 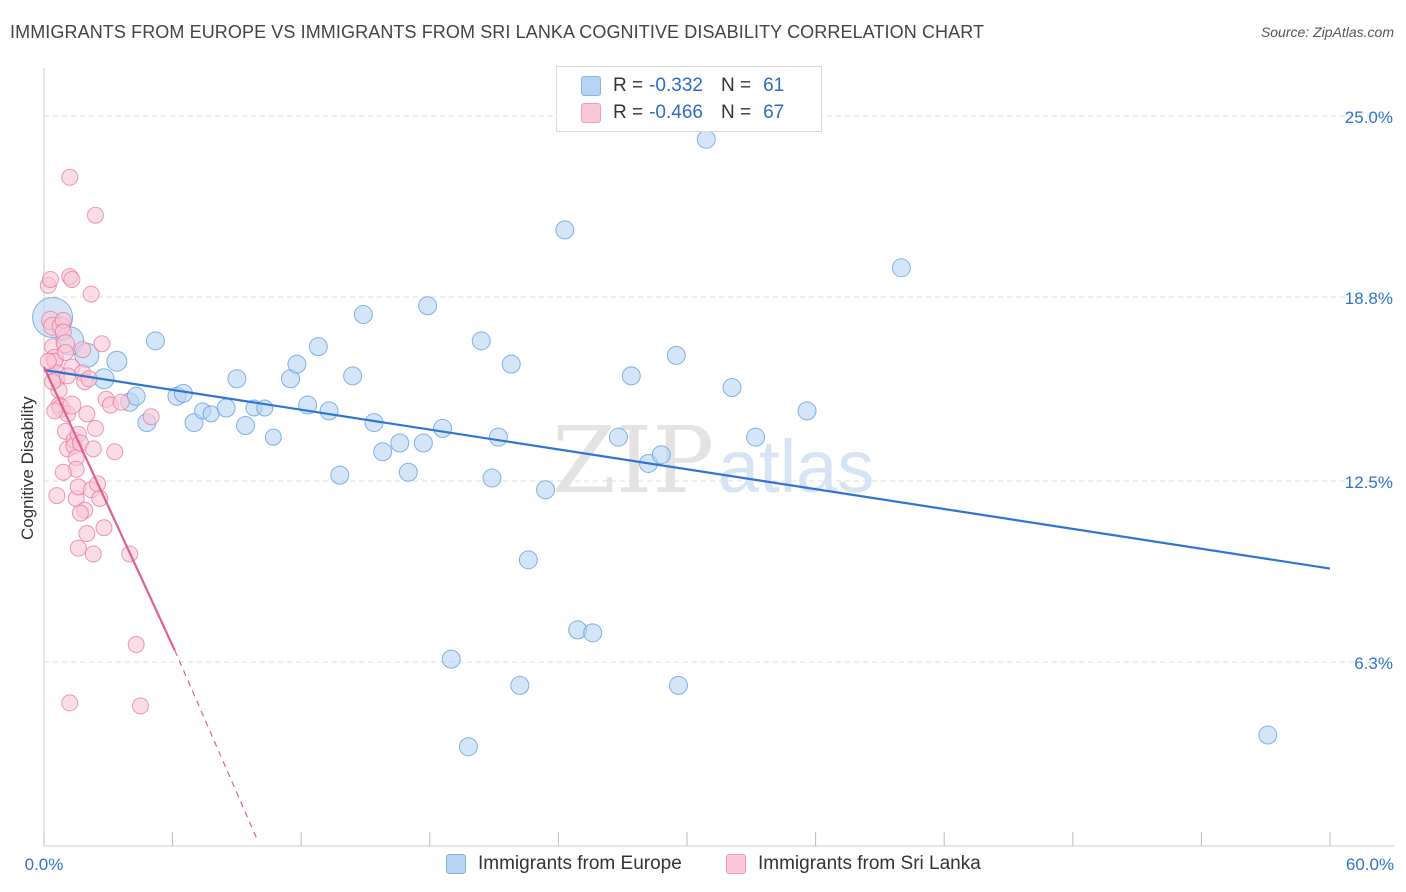 What do you see at coordinates (456, 864) in the screenshot?
I see `bottom-legend-swatch-europe` at bounding box center [456, 864].